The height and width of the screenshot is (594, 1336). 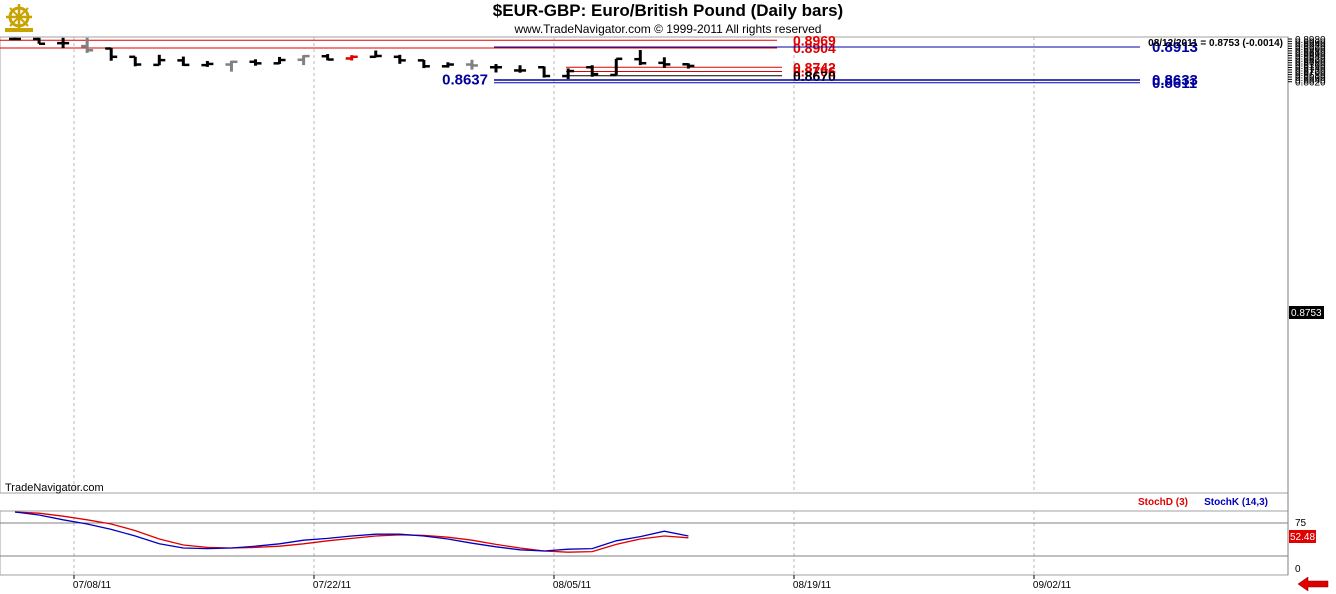 What do you see at coordinates (1313, 584) in the screenshot?
I see `scroll-left-arrow-icon` at bounding box center [1313, 584].